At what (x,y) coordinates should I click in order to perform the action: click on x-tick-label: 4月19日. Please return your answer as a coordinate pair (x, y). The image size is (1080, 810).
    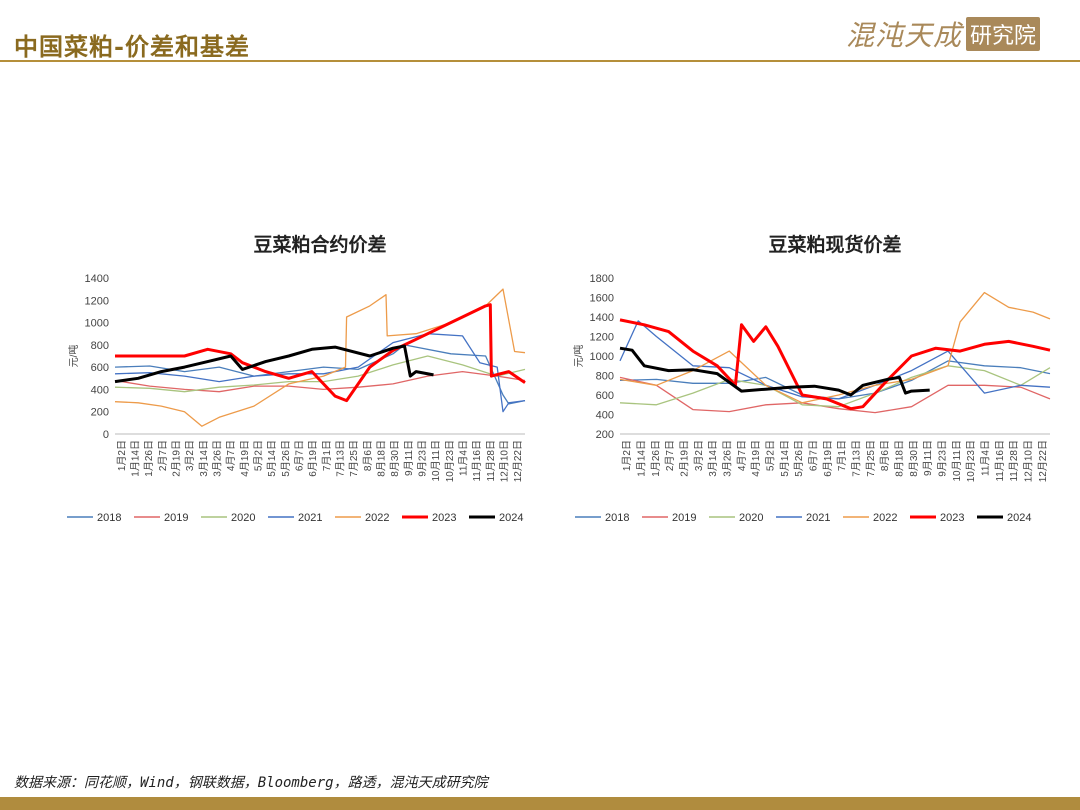
    Looking at the image, I should click on (245, 458).